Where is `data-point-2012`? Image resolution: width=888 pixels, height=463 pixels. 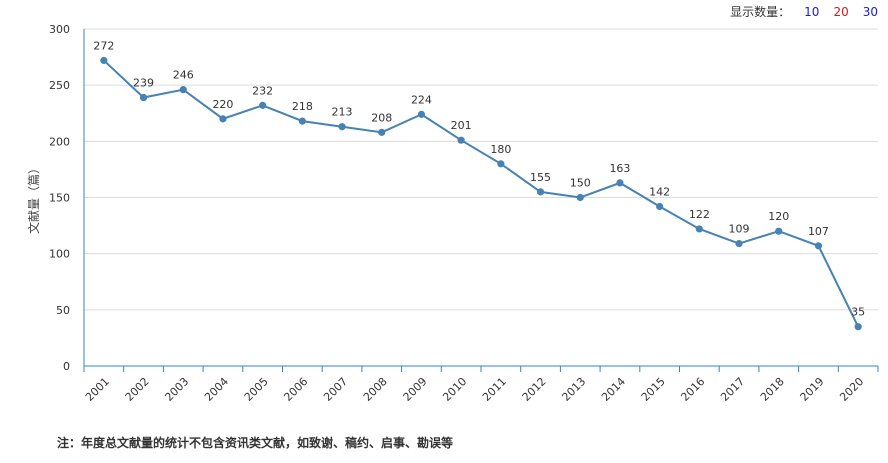 data-point-2012 is located at coordinates (540, 192).